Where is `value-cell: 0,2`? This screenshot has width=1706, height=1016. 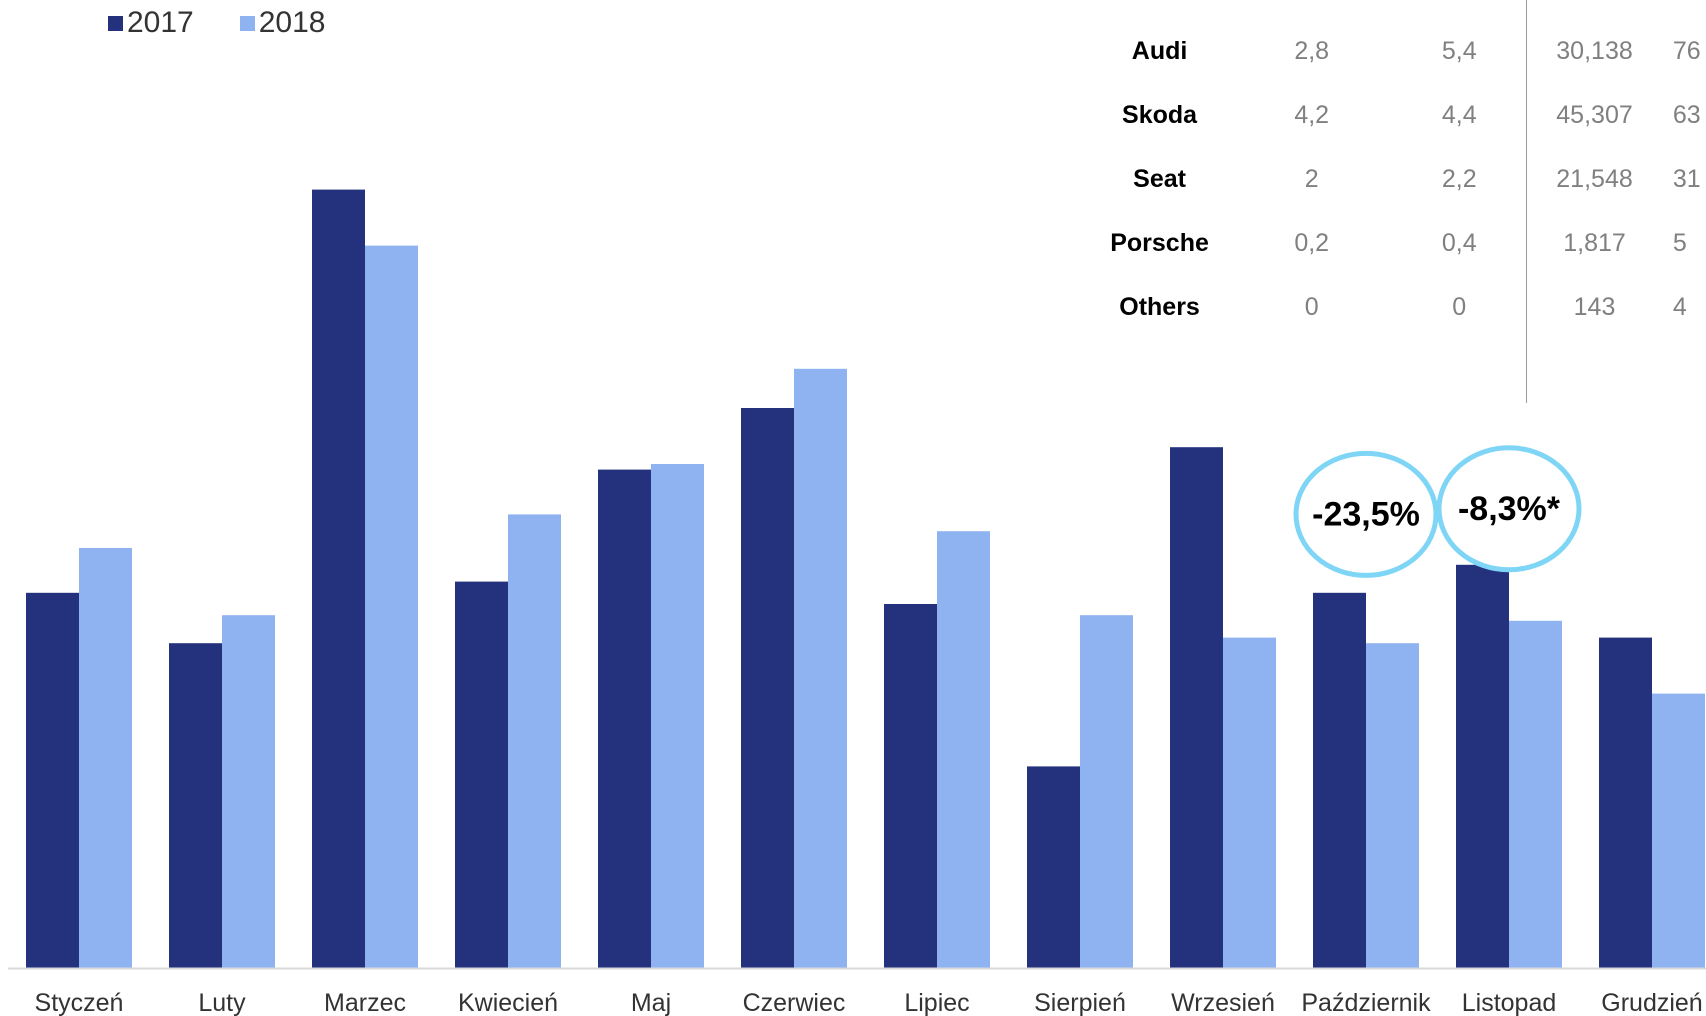
value-cell: 0,2 is located at coordinates (1312, 242).